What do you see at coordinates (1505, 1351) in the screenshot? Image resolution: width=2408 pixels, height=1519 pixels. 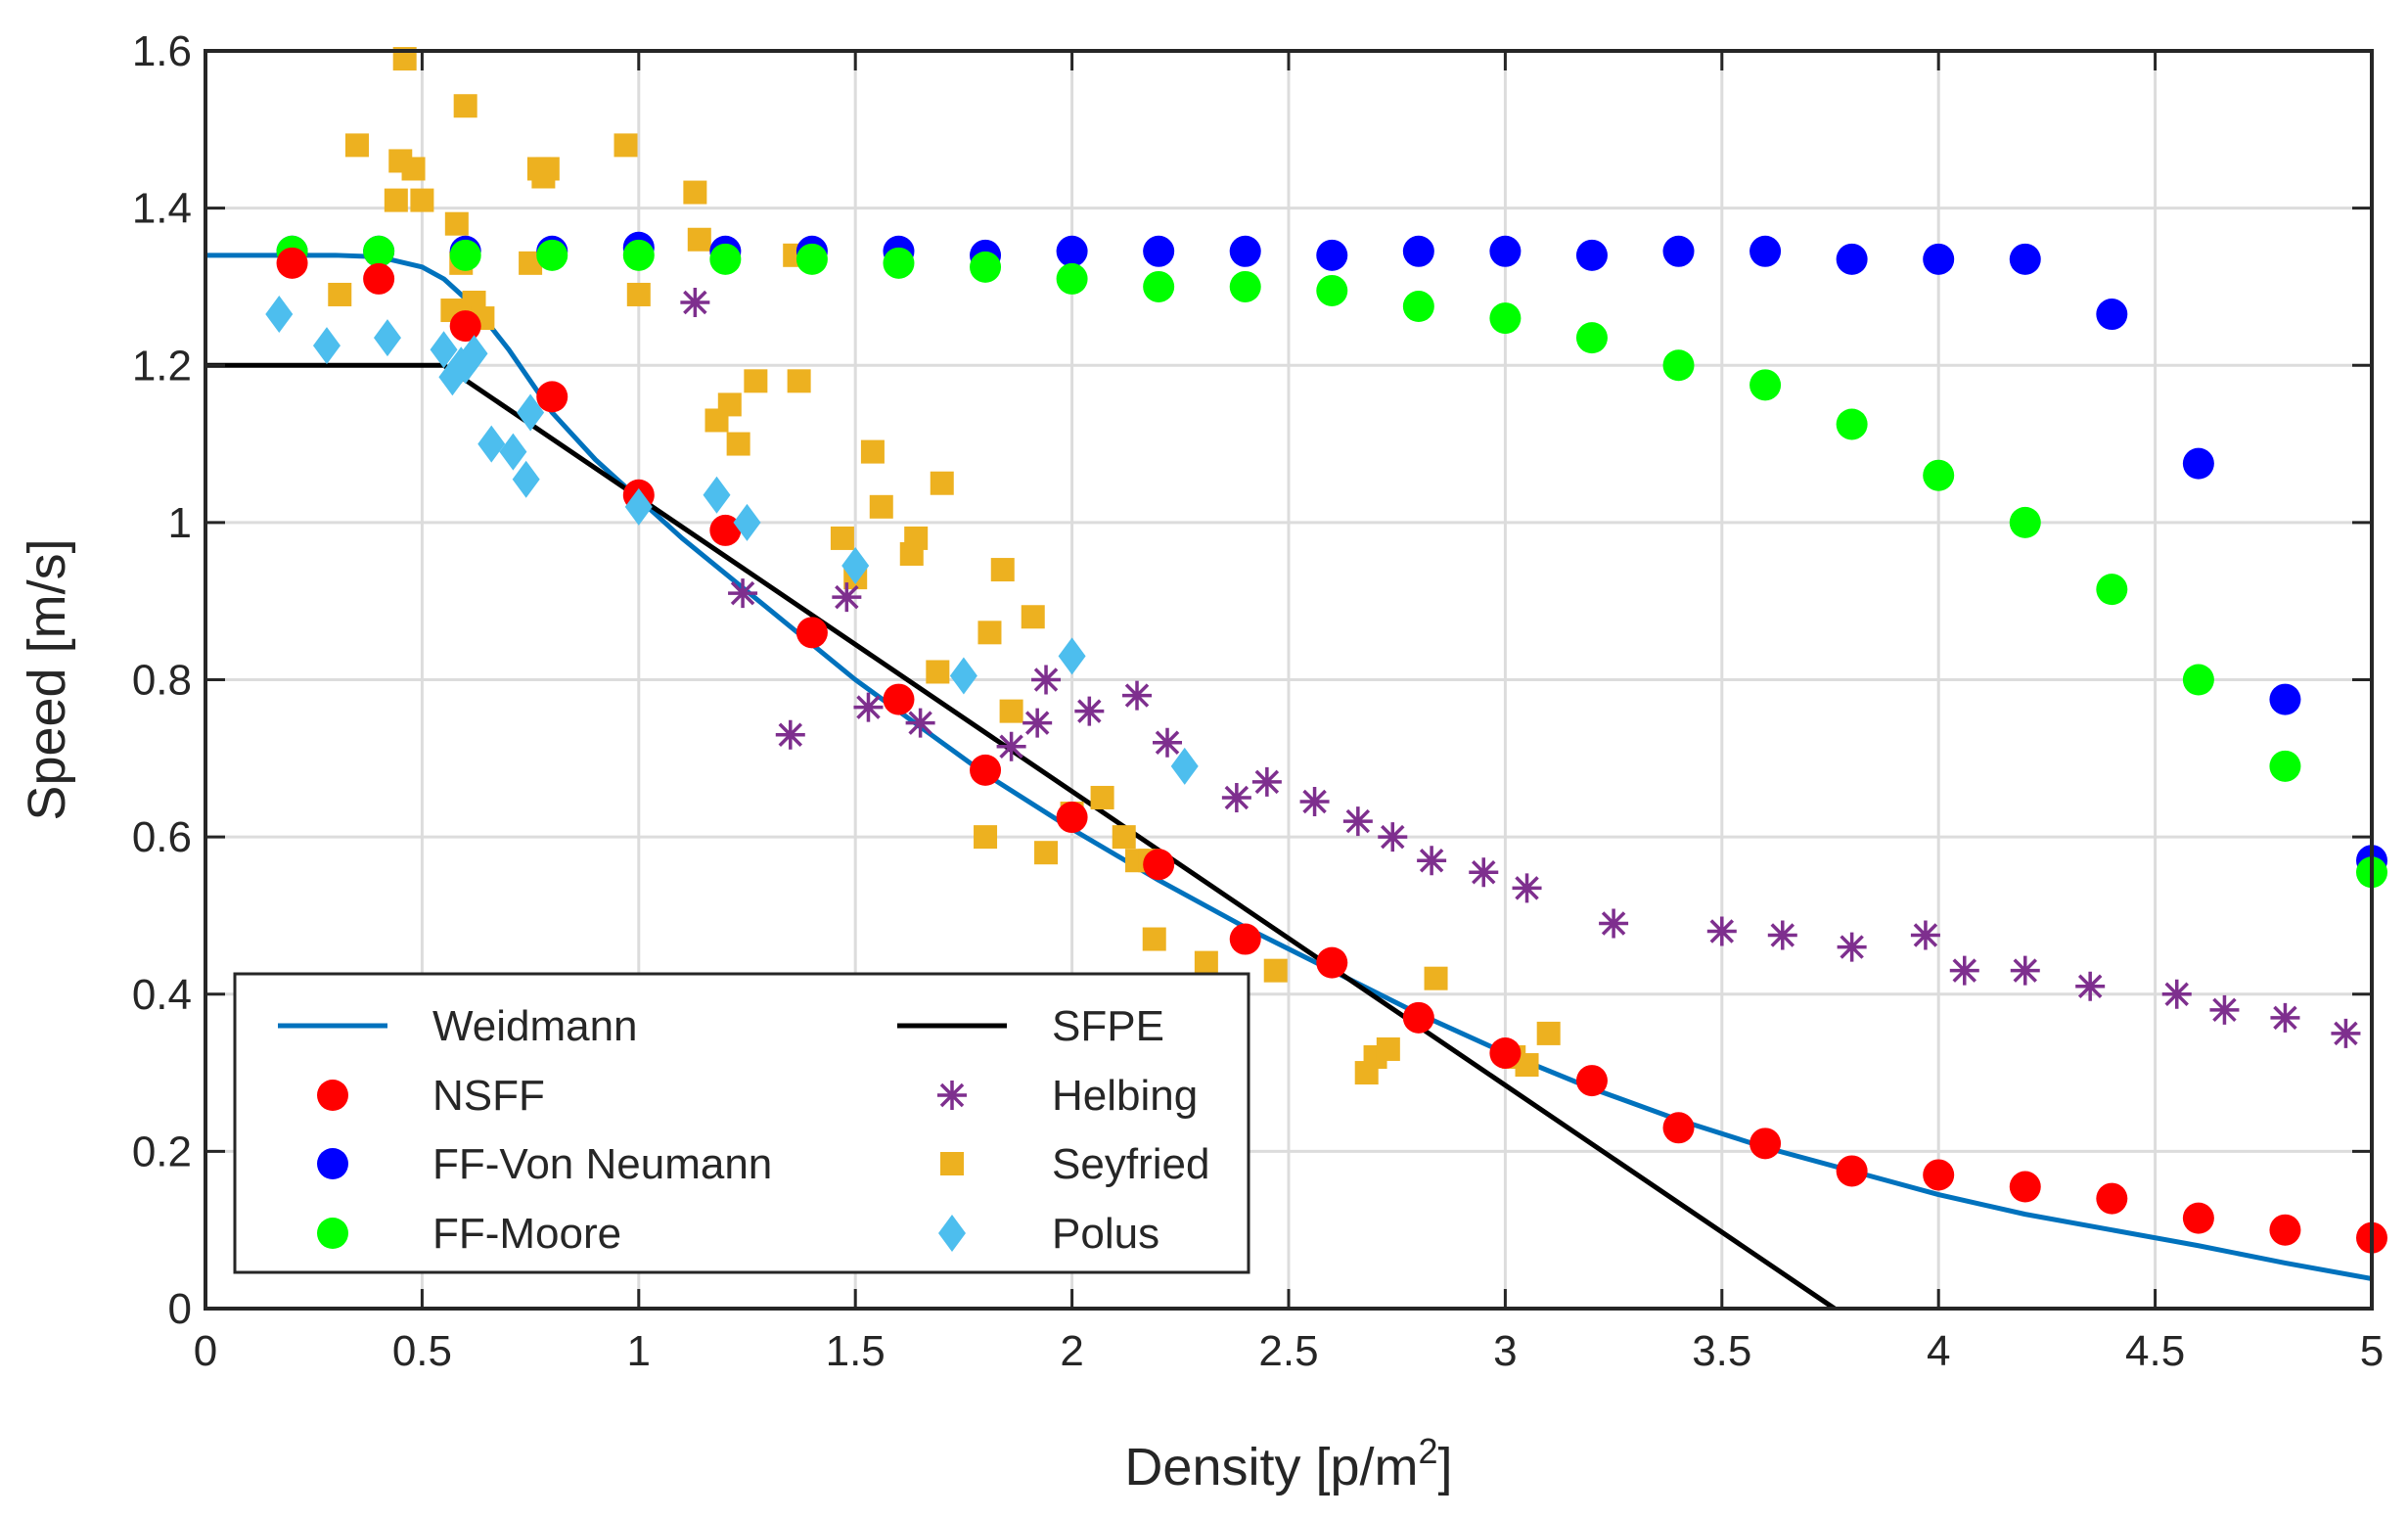 I see `x-tick-label: 3` at bounding box center [1505, 1351].